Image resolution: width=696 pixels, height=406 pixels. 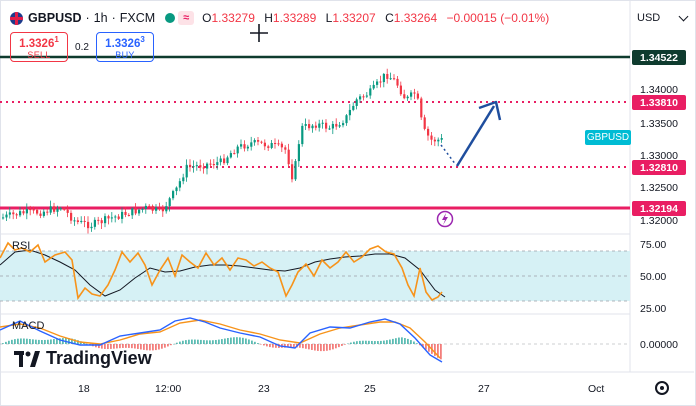 What do you see at coordinates (83, 358) in the screenshot?
I see `tradingview-logo: TradingView` at bounding box center [83, 358].